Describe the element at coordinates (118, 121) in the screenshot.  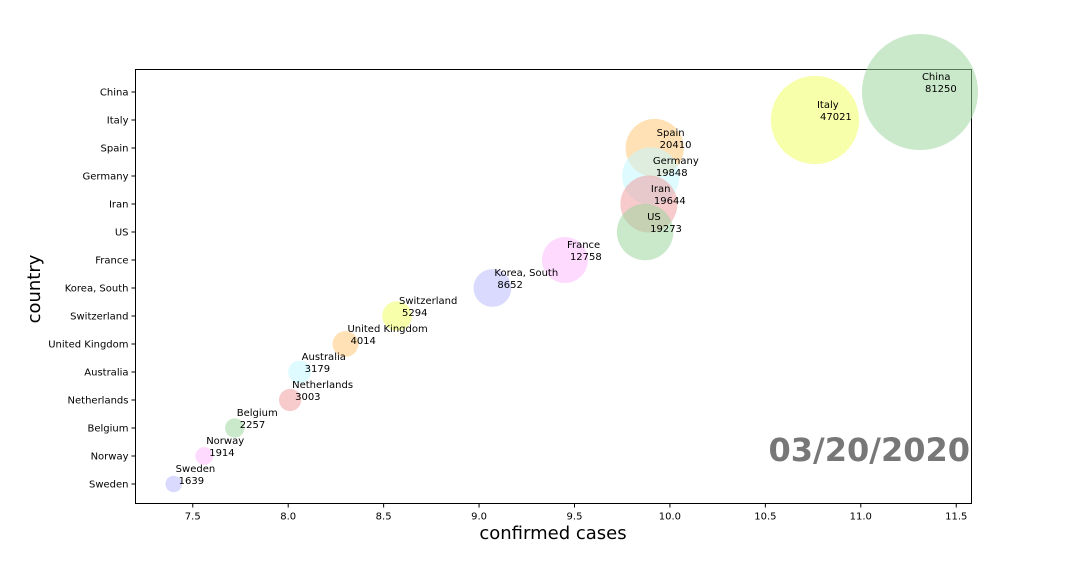
I see `y-tick-label: Italy` at that location.